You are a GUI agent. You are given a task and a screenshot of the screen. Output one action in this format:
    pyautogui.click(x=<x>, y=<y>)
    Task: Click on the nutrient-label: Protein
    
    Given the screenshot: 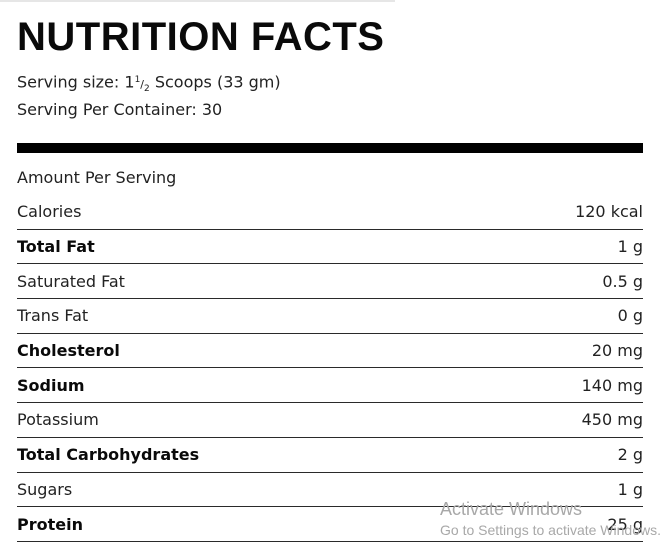 What is the action you would take?
    pyautogui.click(x=50, y=524)
    